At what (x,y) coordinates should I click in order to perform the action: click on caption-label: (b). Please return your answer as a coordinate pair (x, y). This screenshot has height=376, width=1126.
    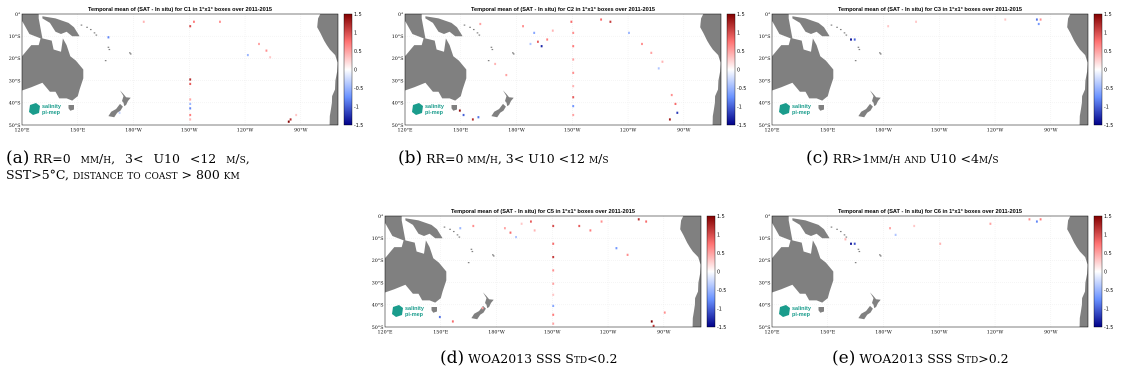
    Looking at the image, I should click on (410, 158).